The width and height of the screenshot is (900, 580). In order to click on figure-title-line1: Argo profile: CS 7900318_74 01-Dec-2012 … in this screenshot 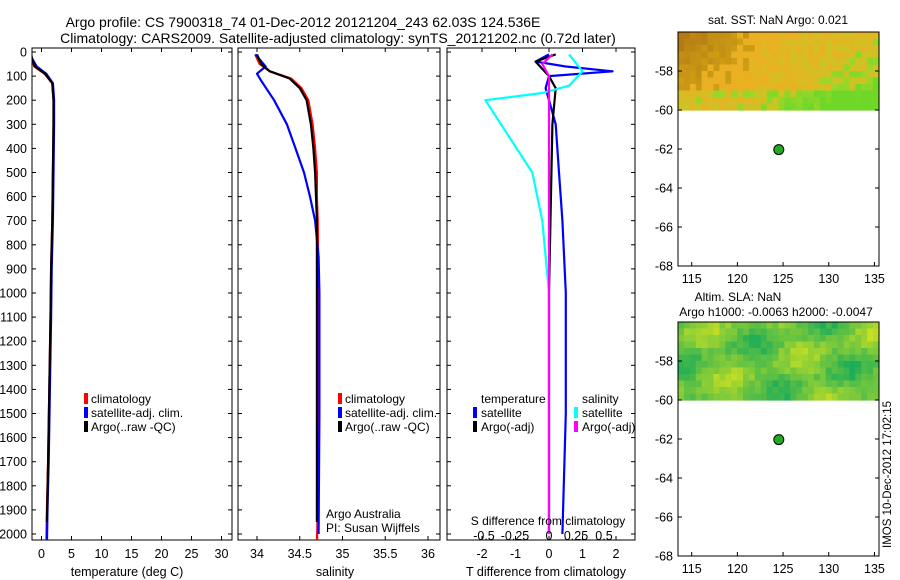, I will do `click(303, 22)`.